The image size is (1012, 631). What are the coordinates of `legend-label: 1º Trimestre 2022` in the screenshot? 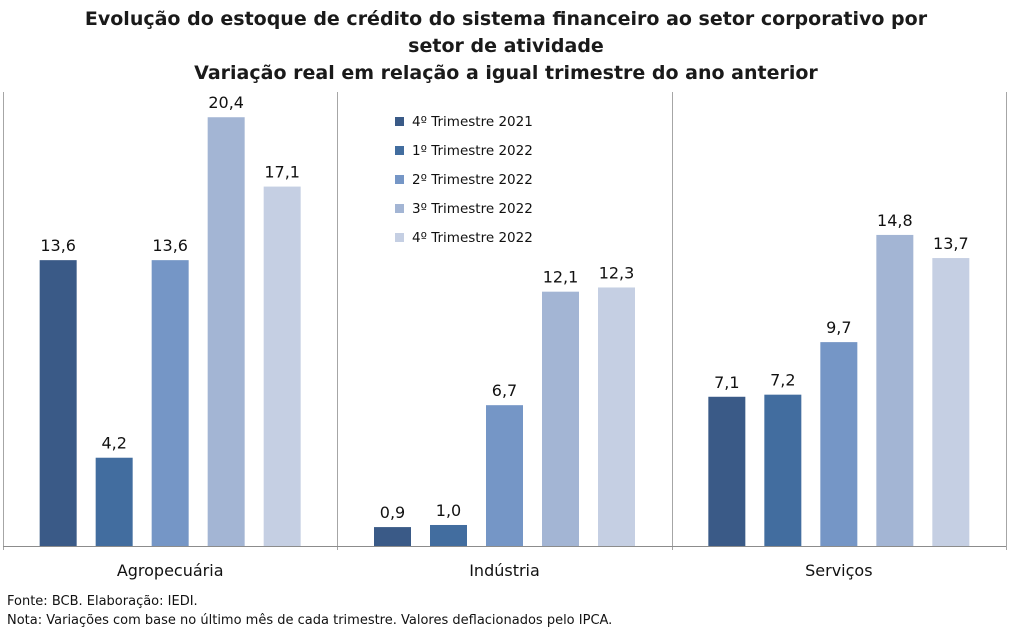 It's located at (472, 151).